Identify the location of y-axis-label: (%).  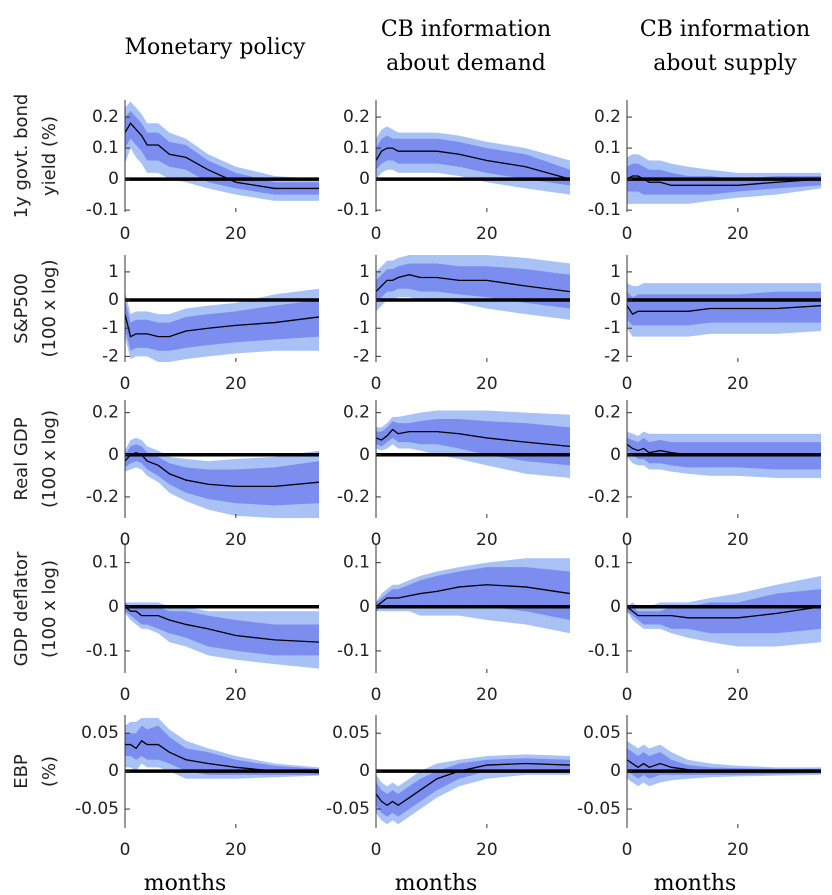
(49, 771).